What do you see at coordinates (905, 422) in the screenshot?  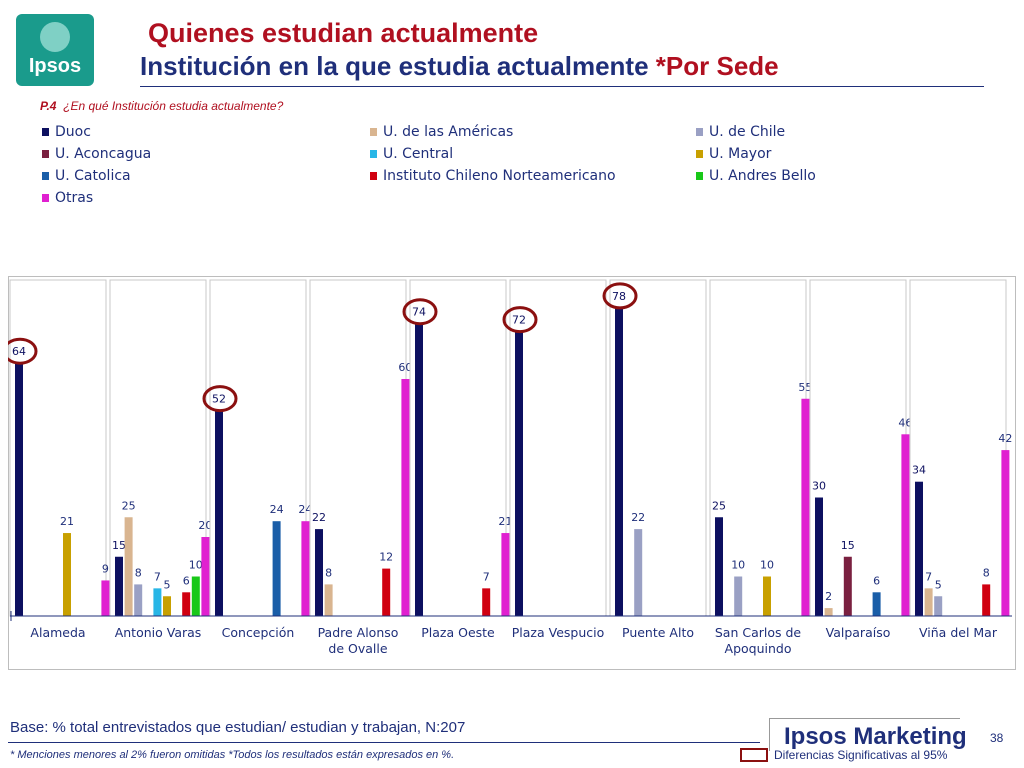 I see `data-label: 46` at bounding box center [905, 422].